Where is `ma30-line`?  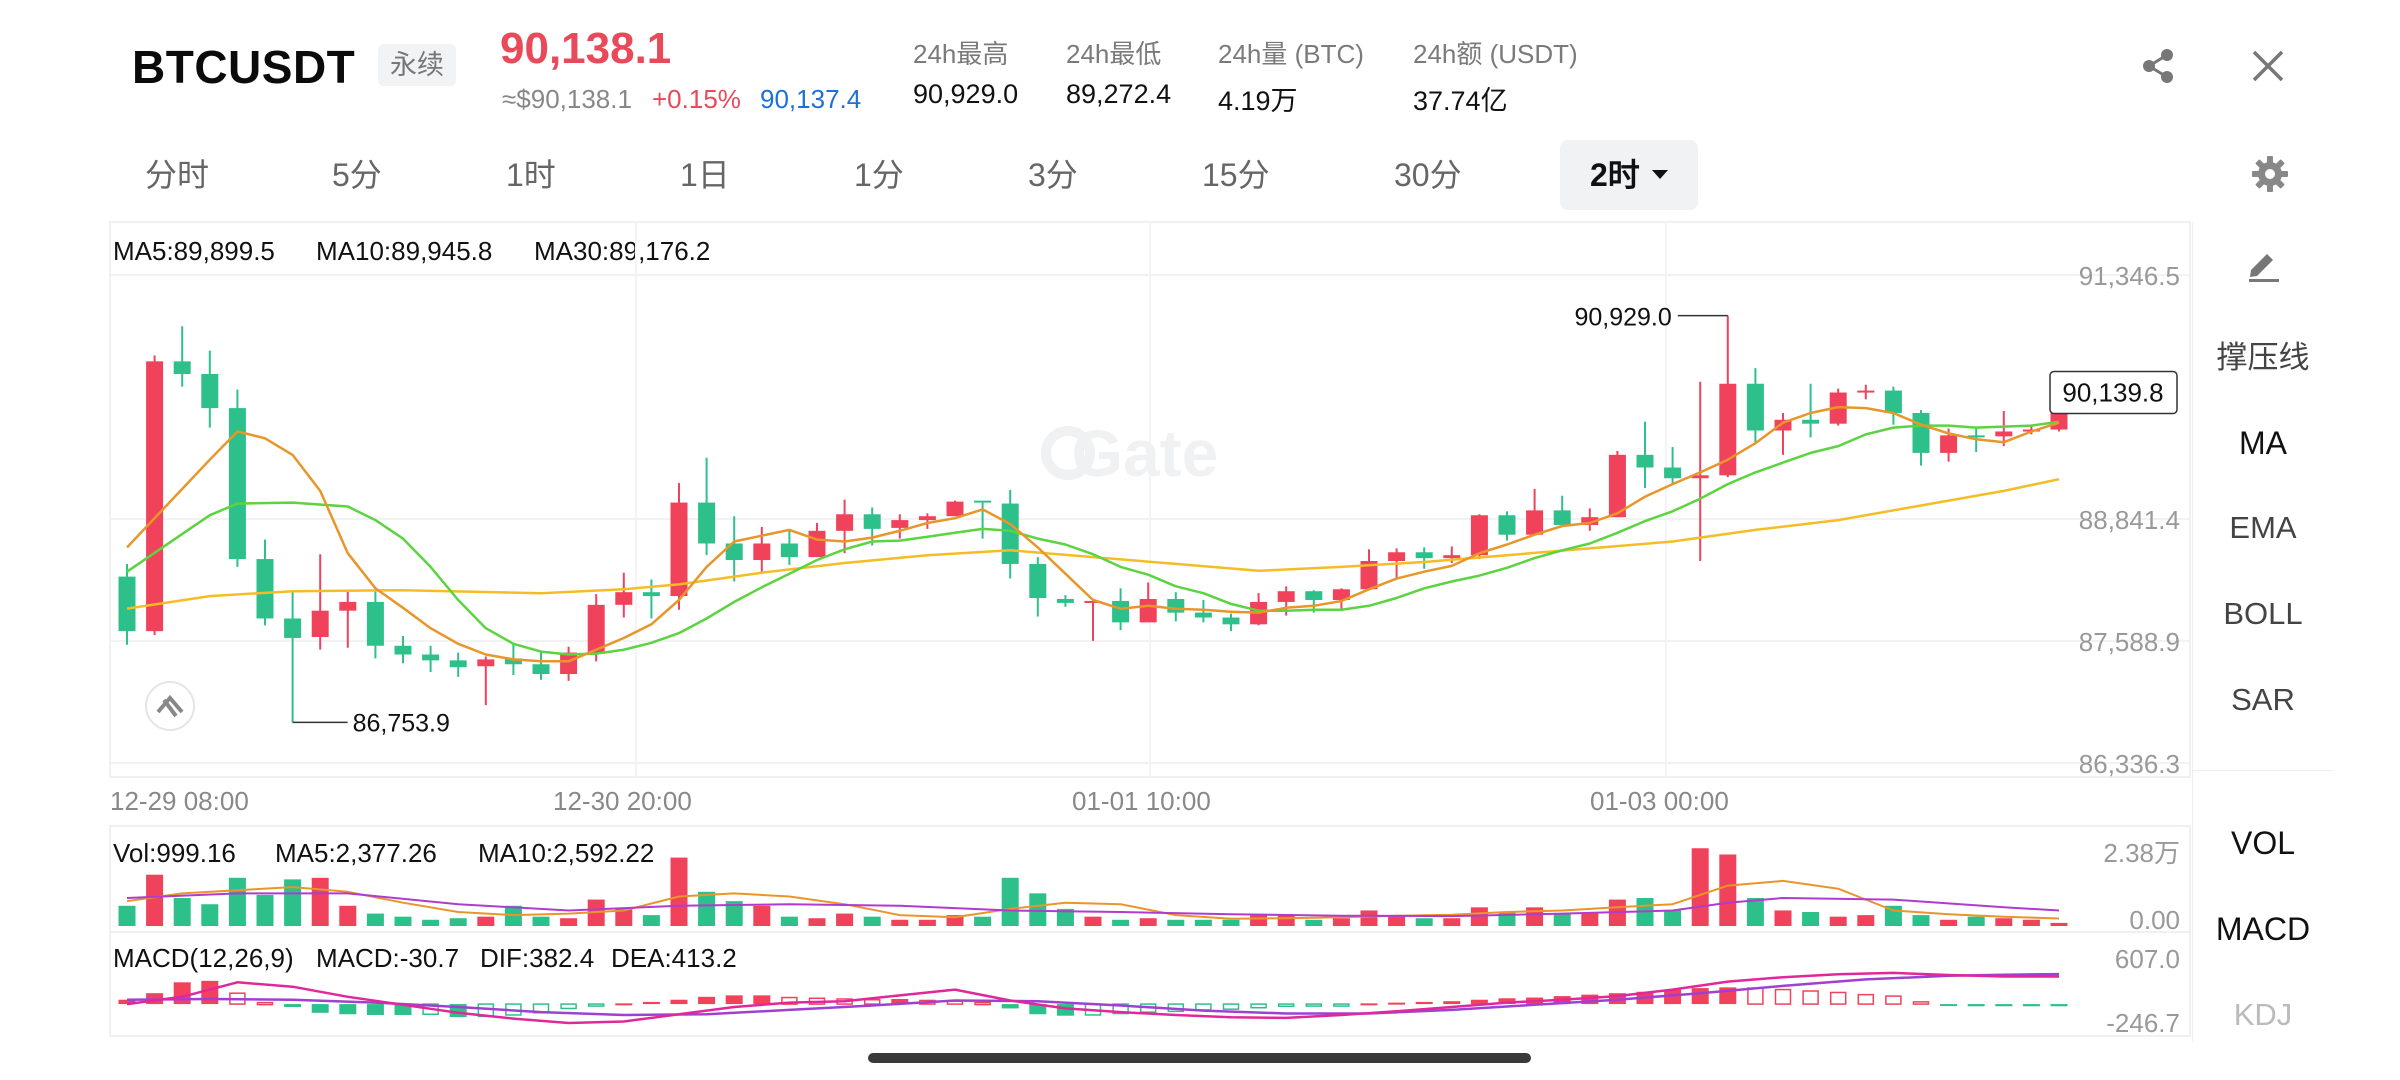
ma30-line is located at coordinates (1093, 543).